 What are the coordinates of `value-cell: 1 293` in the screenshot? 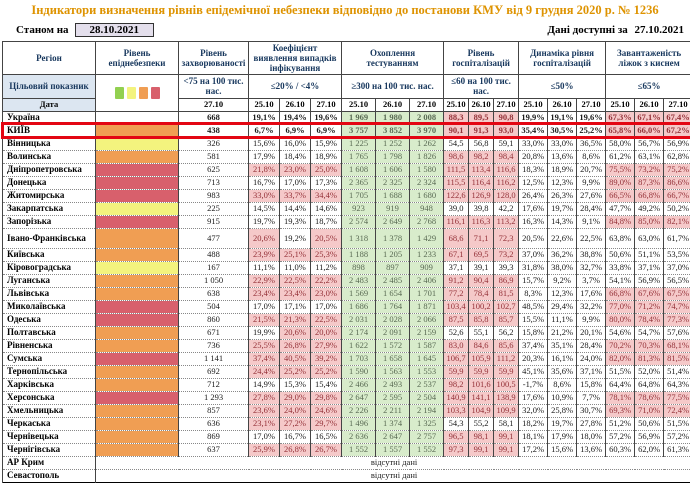 It's located at (214, 397).